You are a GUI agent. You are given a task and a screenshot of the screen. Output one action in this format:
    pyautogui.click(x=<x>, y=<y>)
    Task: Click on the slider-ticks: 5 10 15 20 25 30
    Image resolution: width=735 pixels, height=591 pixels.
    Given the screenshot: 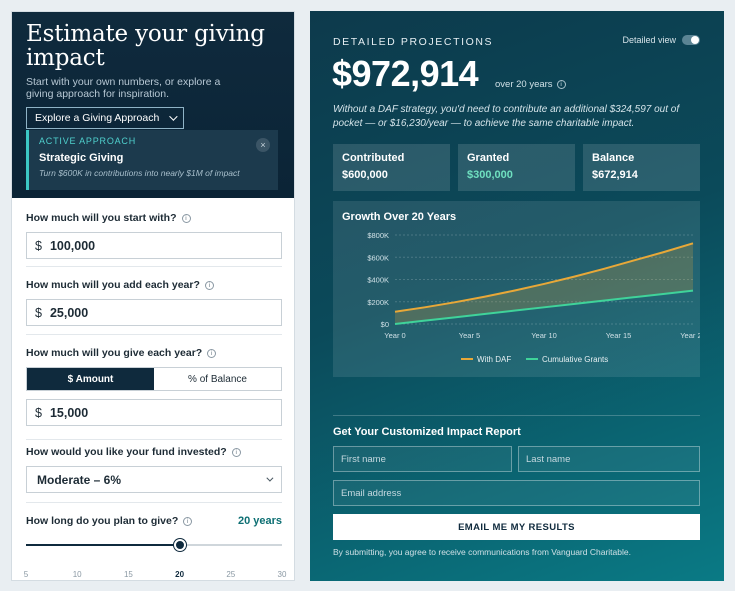 What is the action you would take?
    pyautogui.click(x=155, y=575)
    